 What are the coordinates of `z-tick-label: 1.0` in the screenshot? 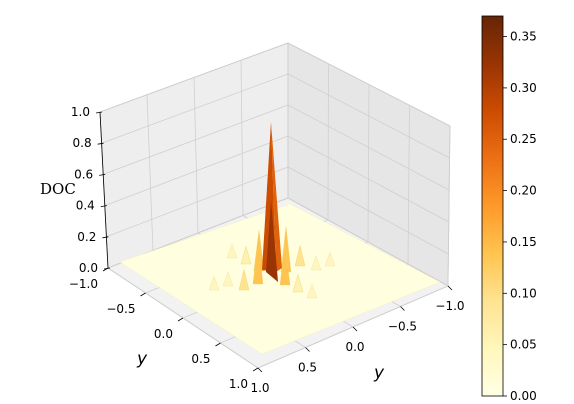 It's located at (80, 112).